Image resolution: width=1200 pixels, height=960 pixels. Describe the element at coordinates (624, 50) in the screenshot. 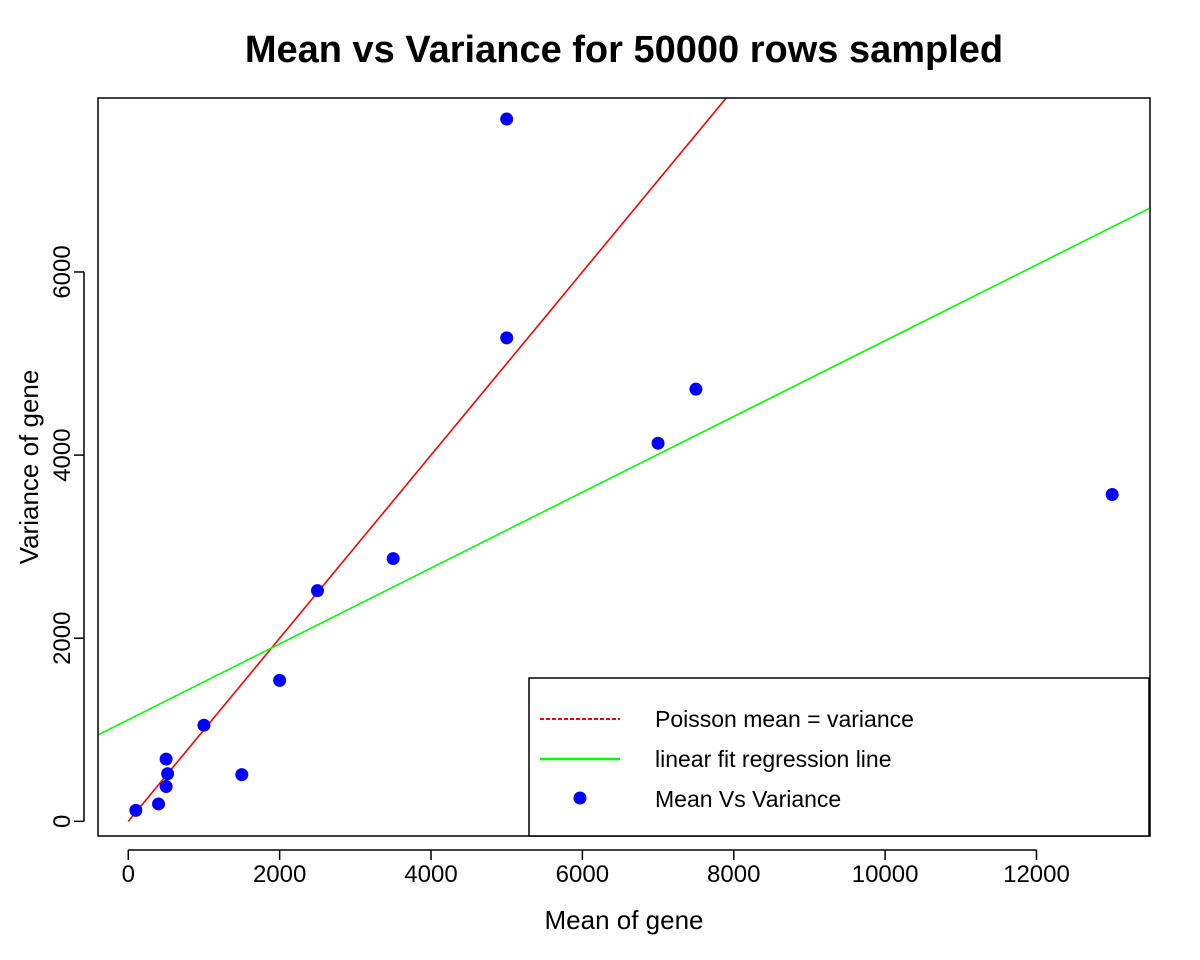

I see `chart-title: Mean vs Variance for 50000 rows sampled` at that location.